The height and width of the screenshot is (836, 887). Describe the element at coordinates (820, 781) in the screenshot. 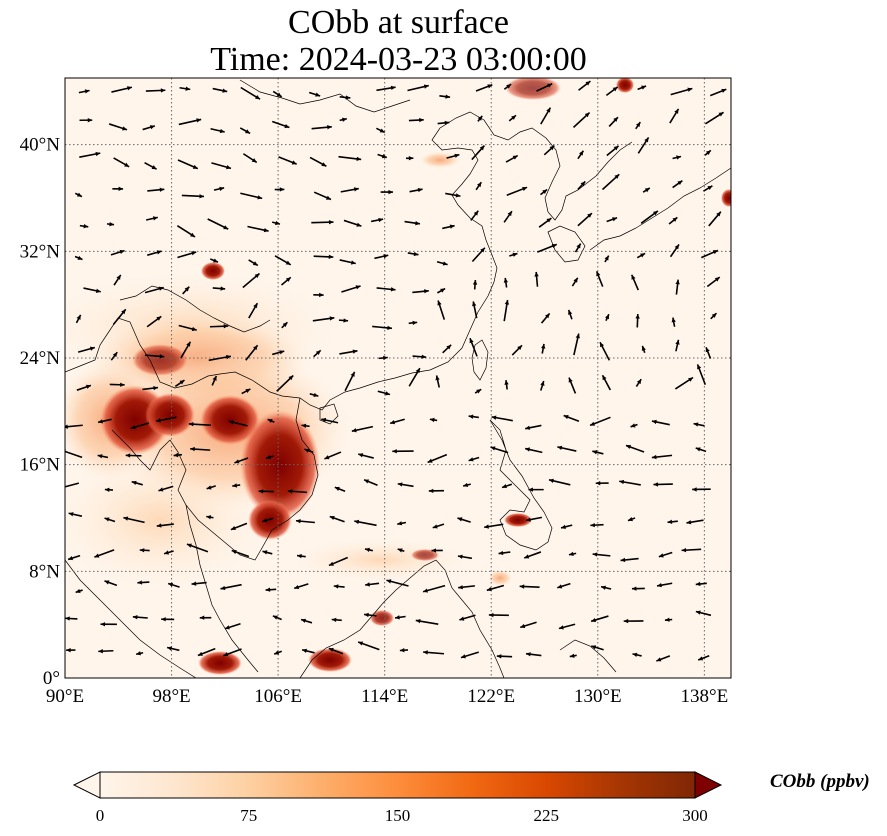

I see `colorbar-label: CObb (ppbv)` at that location.